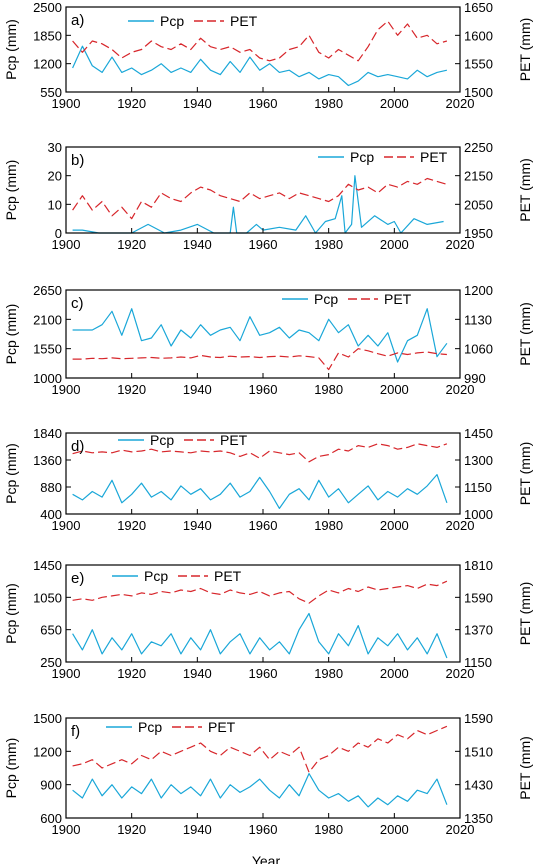 Image resolution: width=536 pixels, height=864 pixels. What do you see at coordinates (47, 290) in the screenshot?
I see `panel-c-ytick-left-label: 2650` at bounding box center [47, 290].